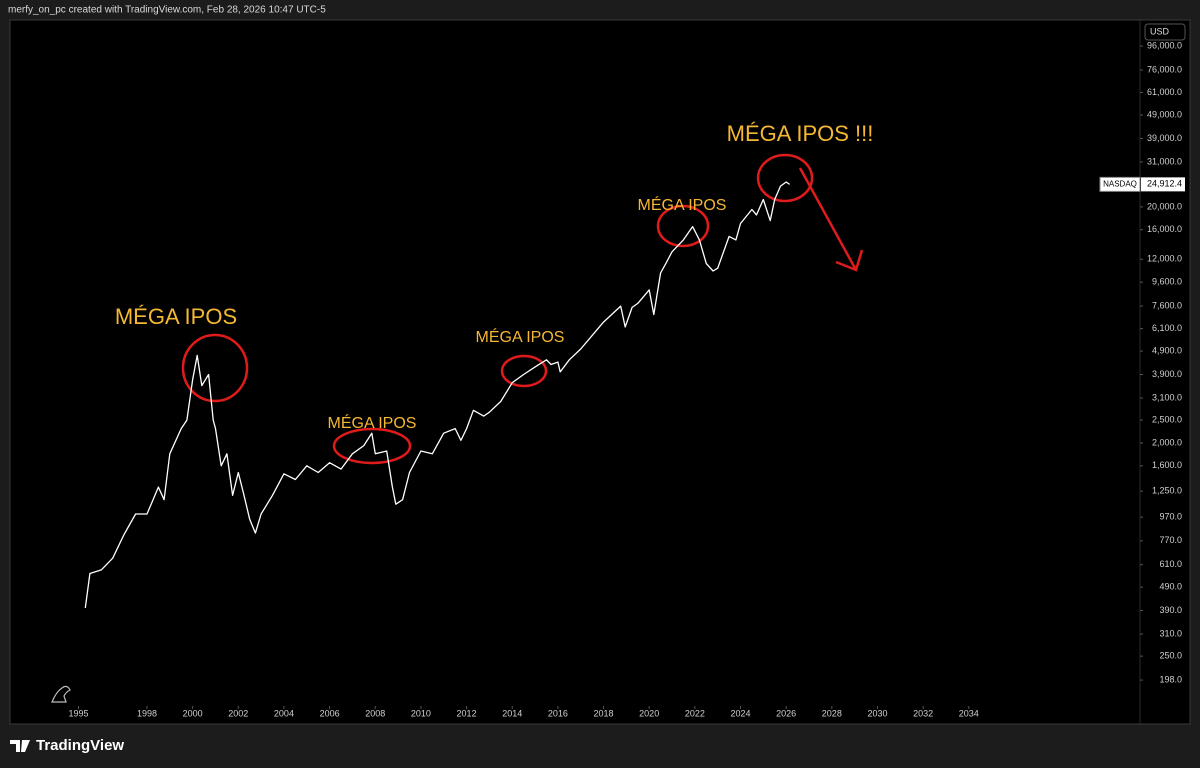  I want to click on x-tick-label: 2002, so click(238, 713).